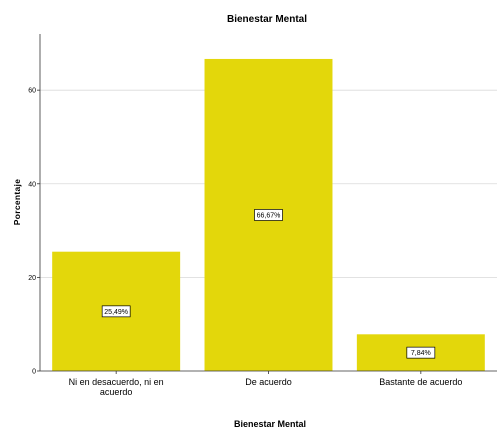 The image size is (500, 430). I want to click on y-tick-label: 60, so click(32, 91).